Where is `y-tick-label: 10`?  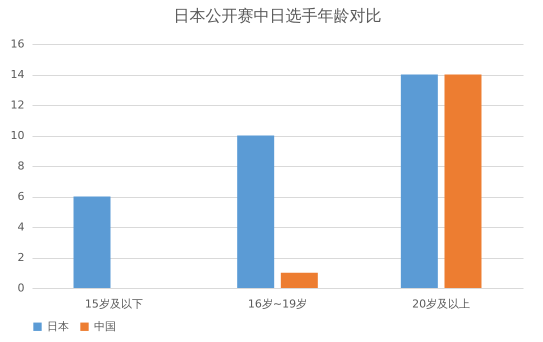 y-tick-label: 10 is located at coordinates (17, 135).